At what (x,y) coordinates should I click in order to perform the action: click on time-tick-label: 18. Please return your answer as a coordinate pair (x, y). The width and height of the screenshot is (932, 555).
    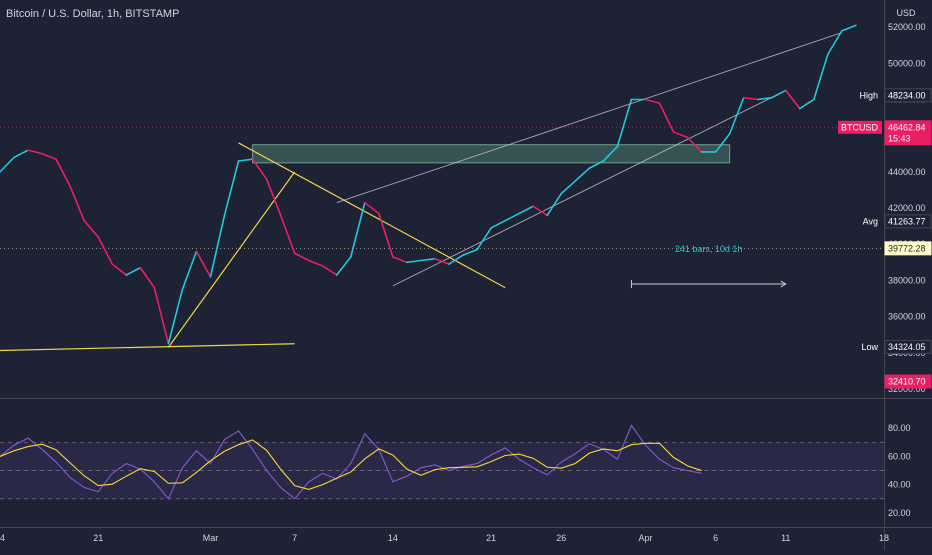
    Looking at the image, I should click on (884, 538).